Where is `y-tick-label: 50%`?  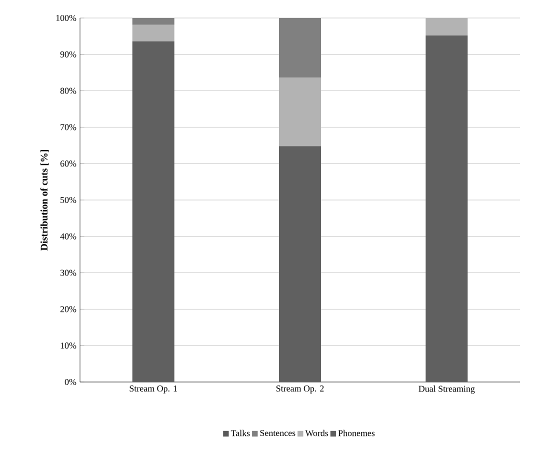 y-tick-label: 50% is located at coordinates (68, 200).